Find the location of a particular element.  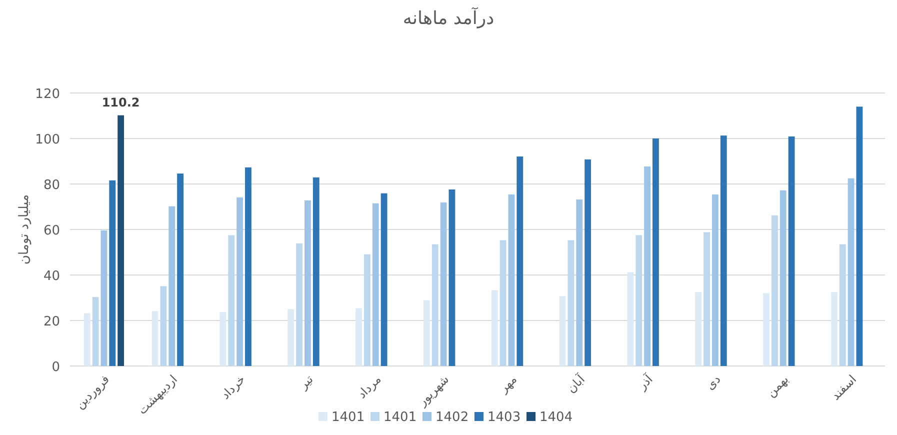

chart-title: درآمد ماهانه is located at coordinates (448, 18).